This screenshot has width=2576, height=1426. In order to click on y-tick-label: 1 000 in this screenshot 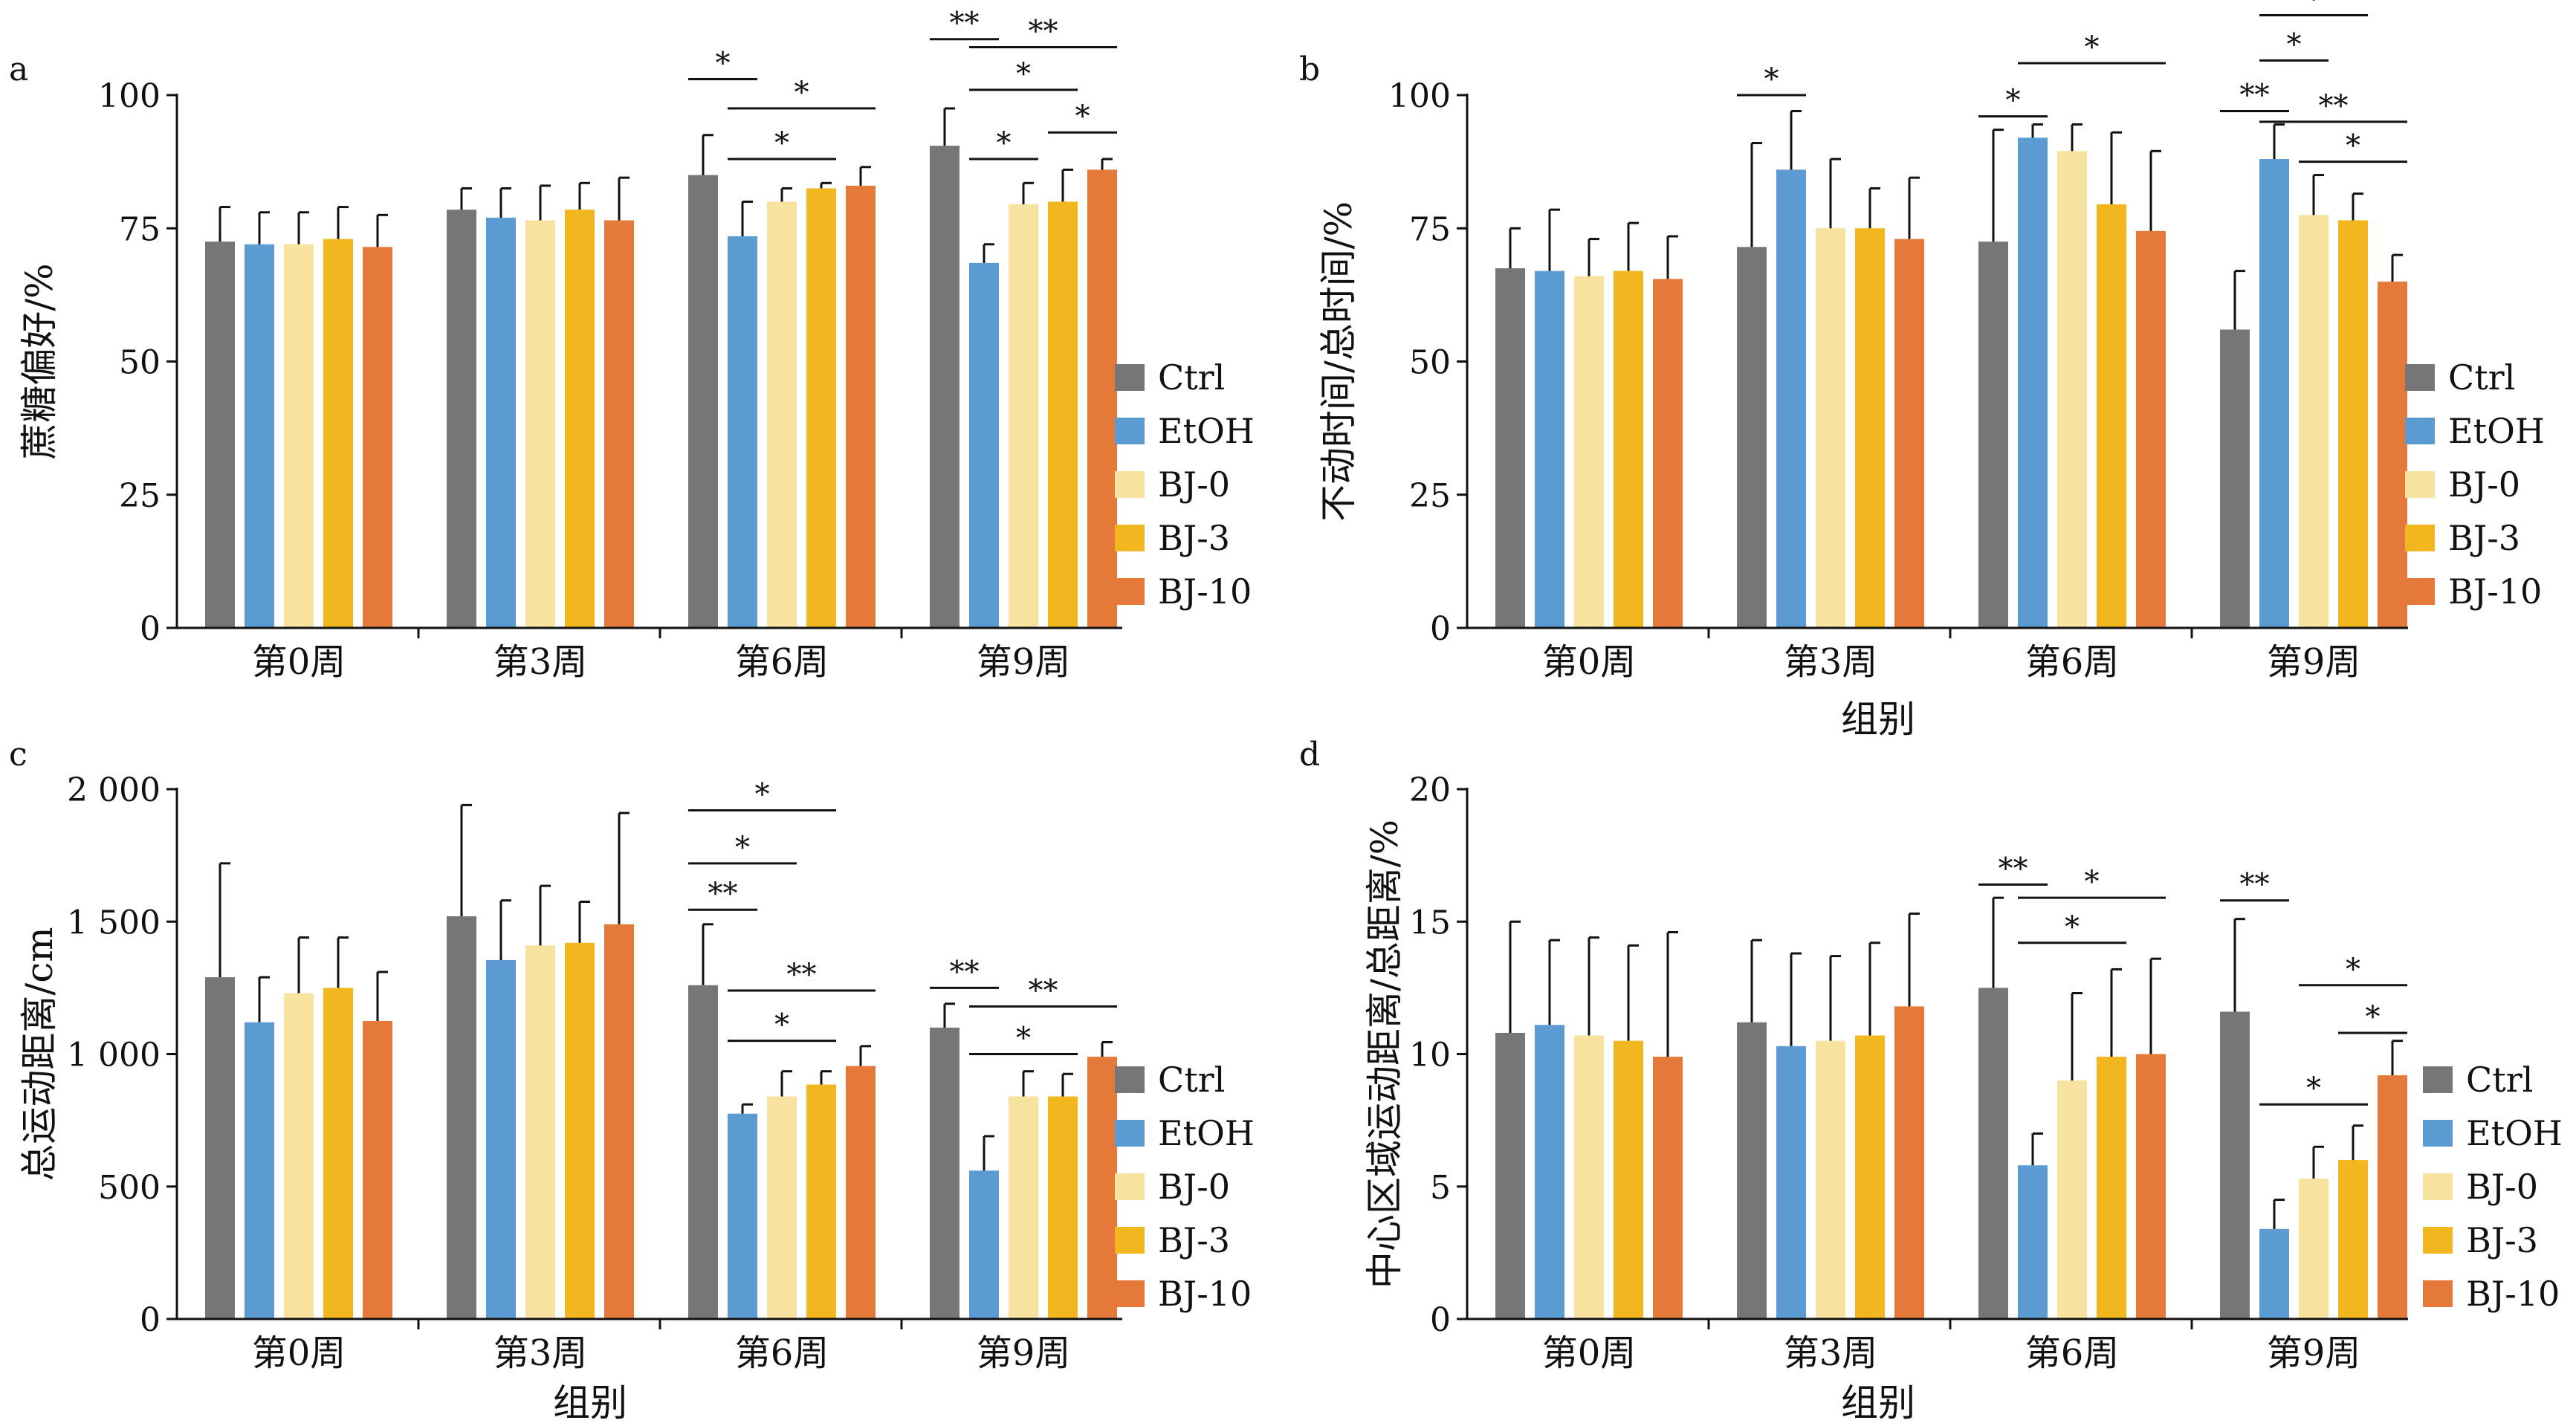, I will do `click(114, 1056)`.